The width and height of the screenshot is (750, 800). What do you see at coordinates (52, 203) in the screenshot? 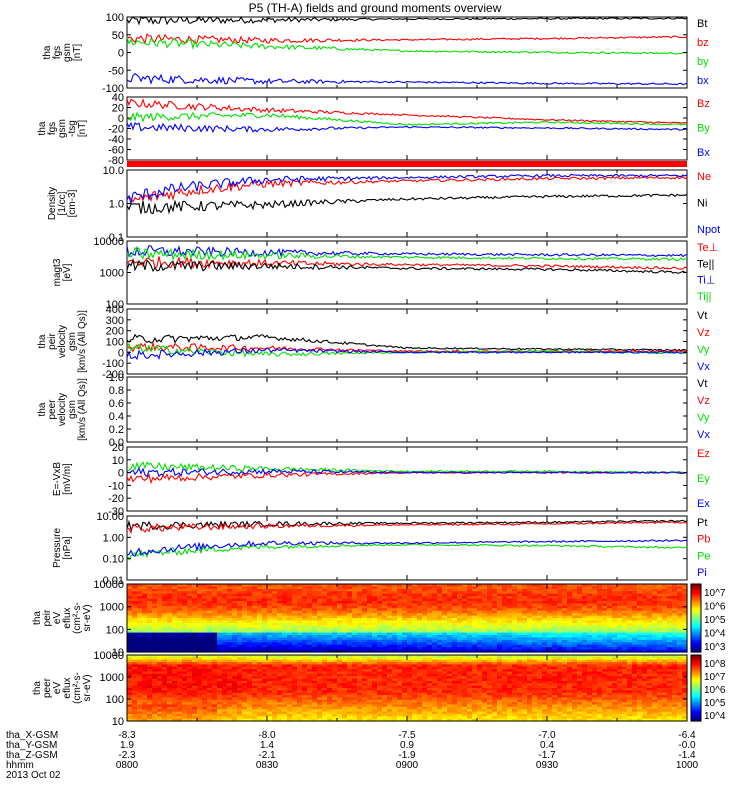
I see `y-axis-label-line: Density` at bounding box center [52, 203].